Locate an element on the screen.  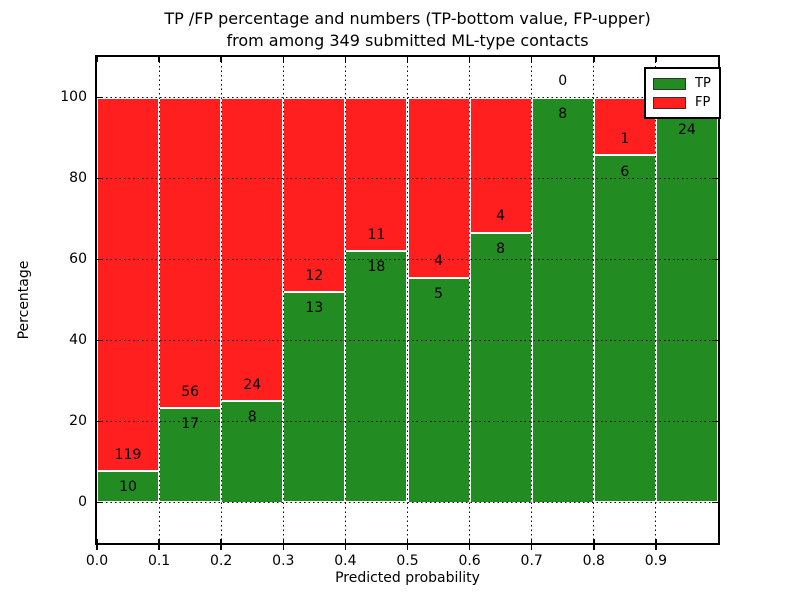
legend-item-tp: TP is located at coordinates (682, 83).